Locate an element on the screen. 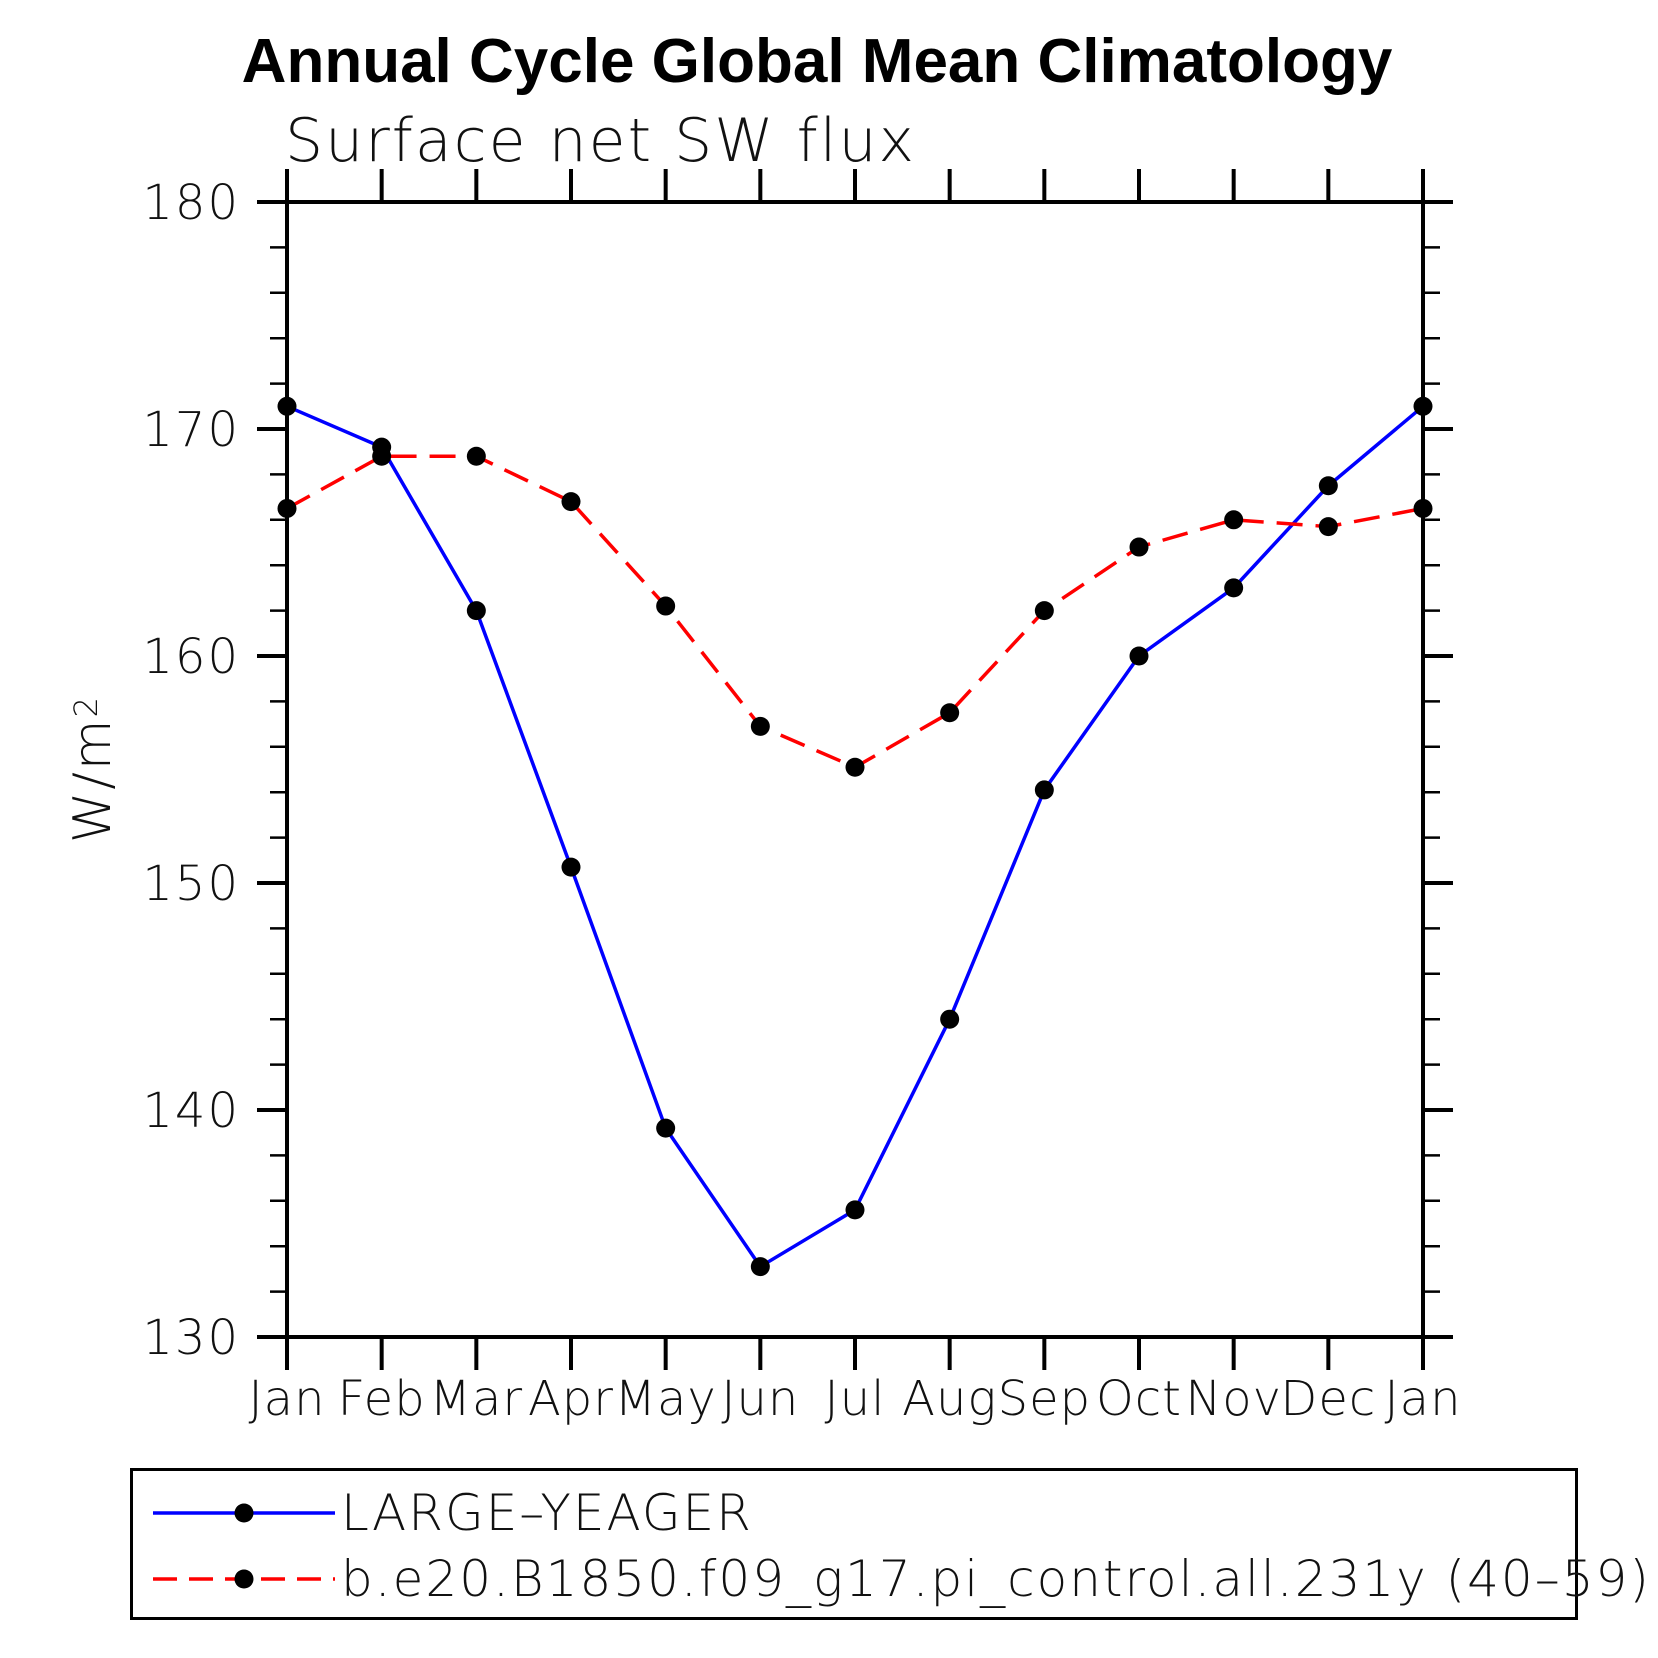 The width and height of the screenshot is (1658, 1658). legend-label: LARGE–YEAGER is located at coordinates (547, 1513).